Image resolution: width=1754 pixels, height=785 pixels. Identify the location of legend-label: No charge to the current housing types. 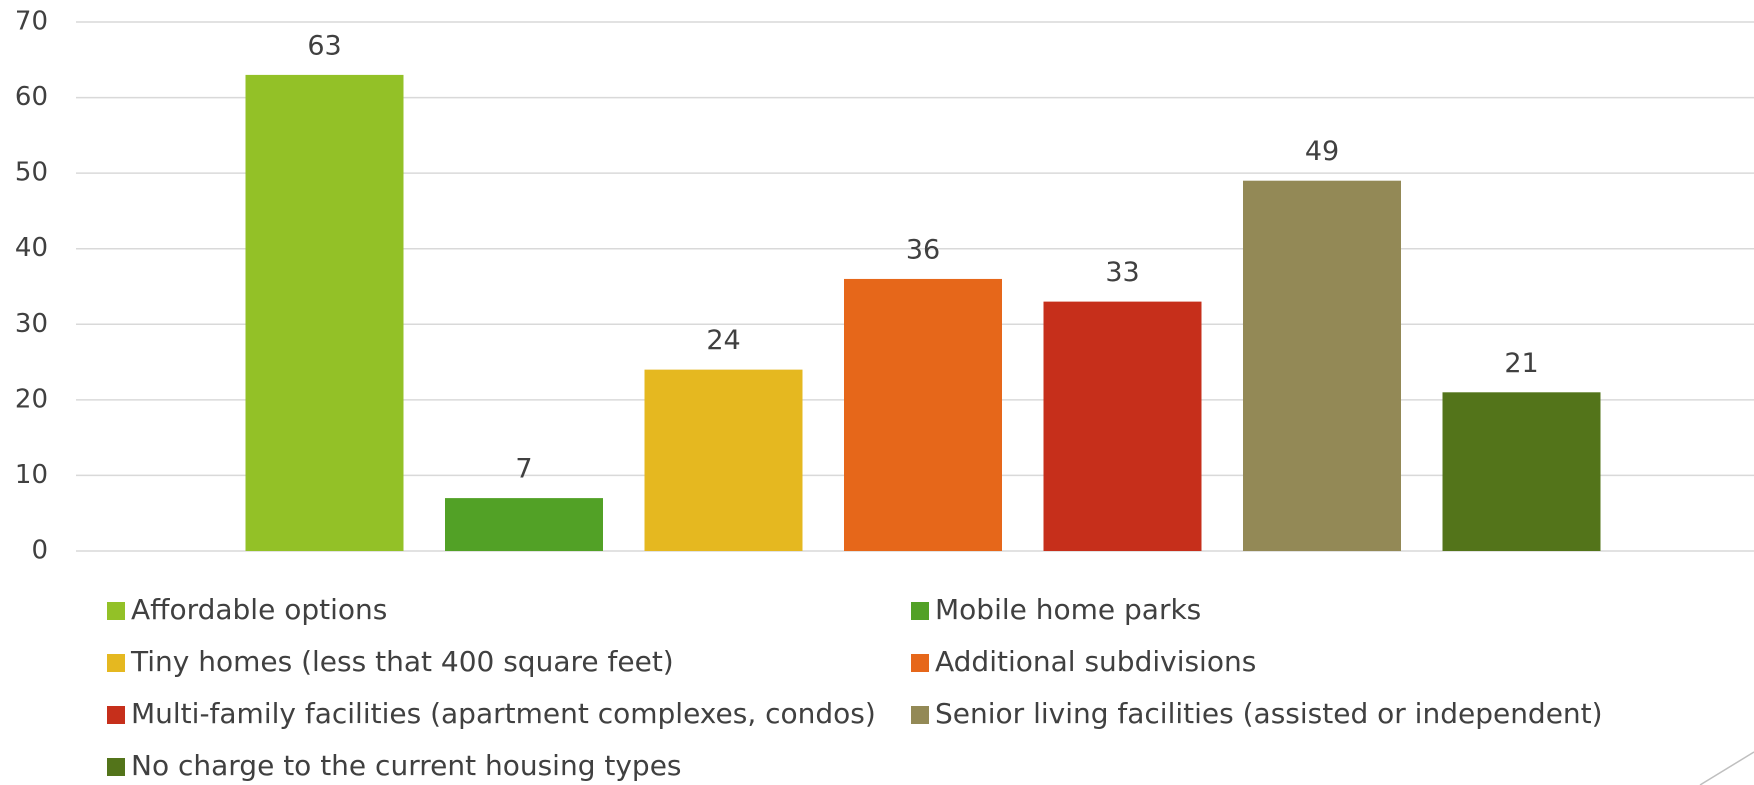
(406, 765).